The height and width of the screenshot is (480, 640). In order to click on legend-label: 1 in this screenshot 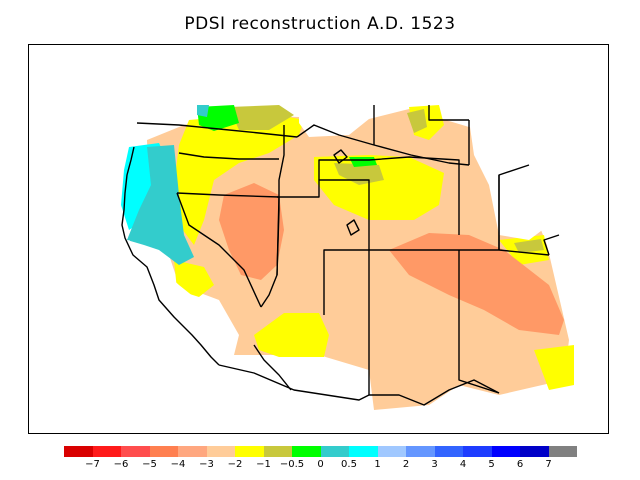, I will do `click(377, 464)`.